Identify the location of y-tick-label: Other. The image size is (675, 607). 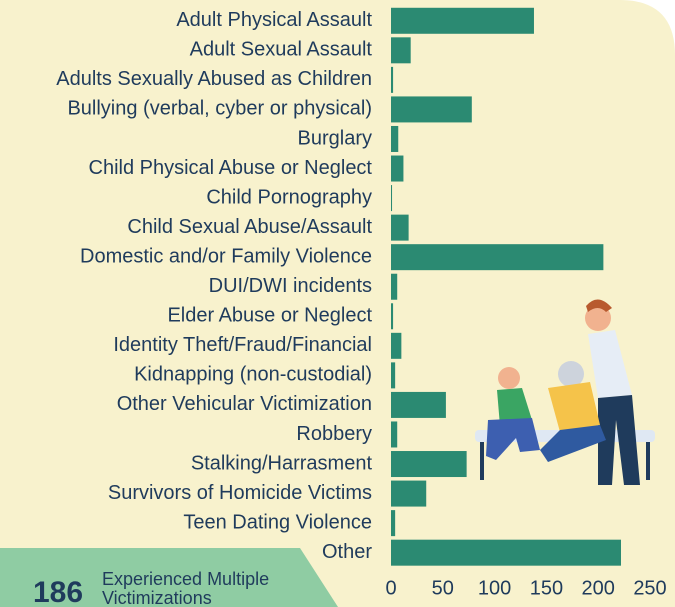
(347, 552).